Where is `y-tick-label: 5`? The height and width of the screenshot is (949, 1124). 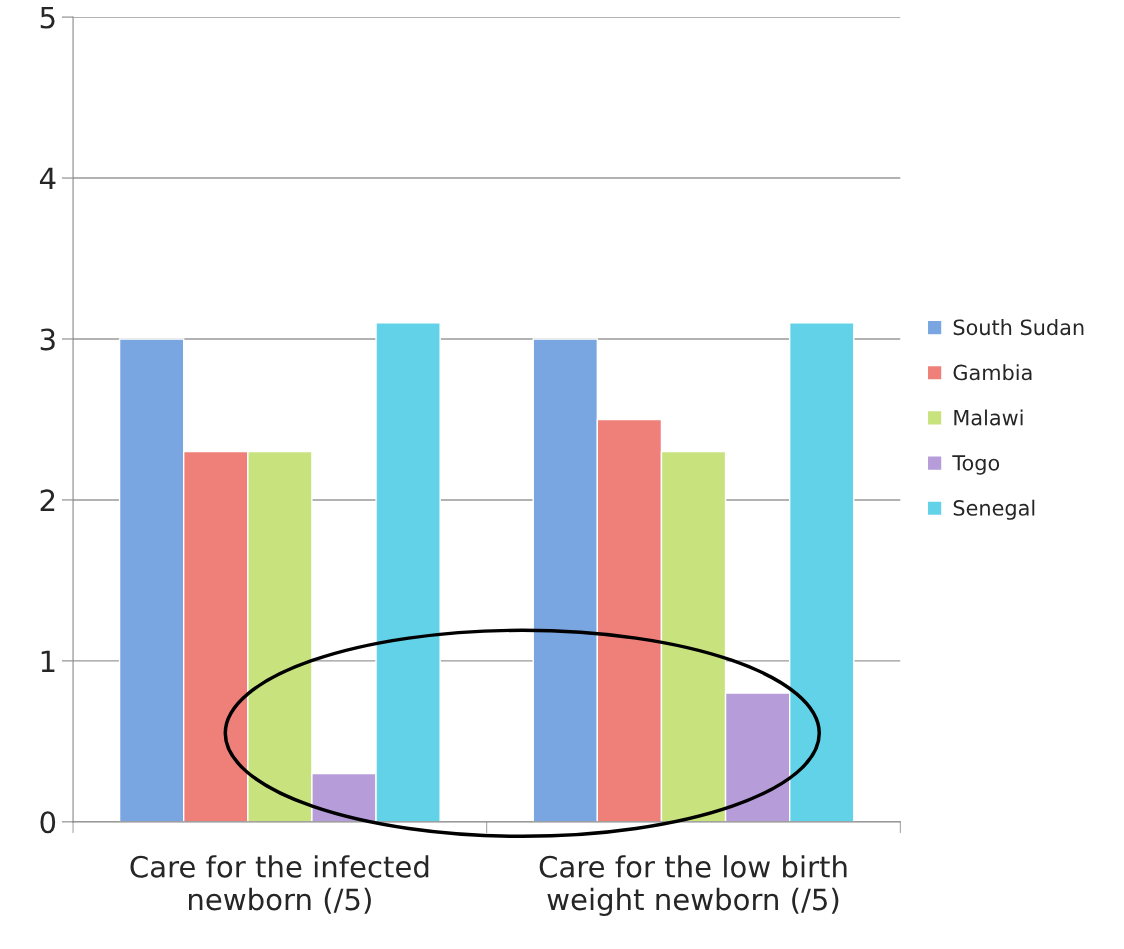 y-tick-label: 5 is located at coordinates (47, 17).